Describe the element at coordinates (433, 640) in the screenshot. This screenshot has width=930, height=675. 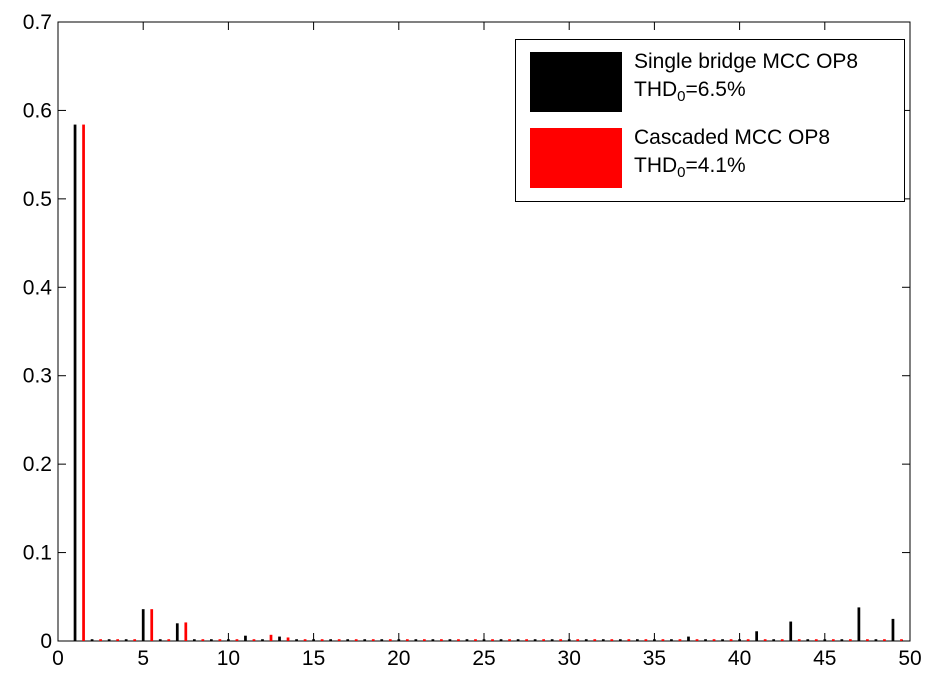
I see `bar-s0-h22` at that location.